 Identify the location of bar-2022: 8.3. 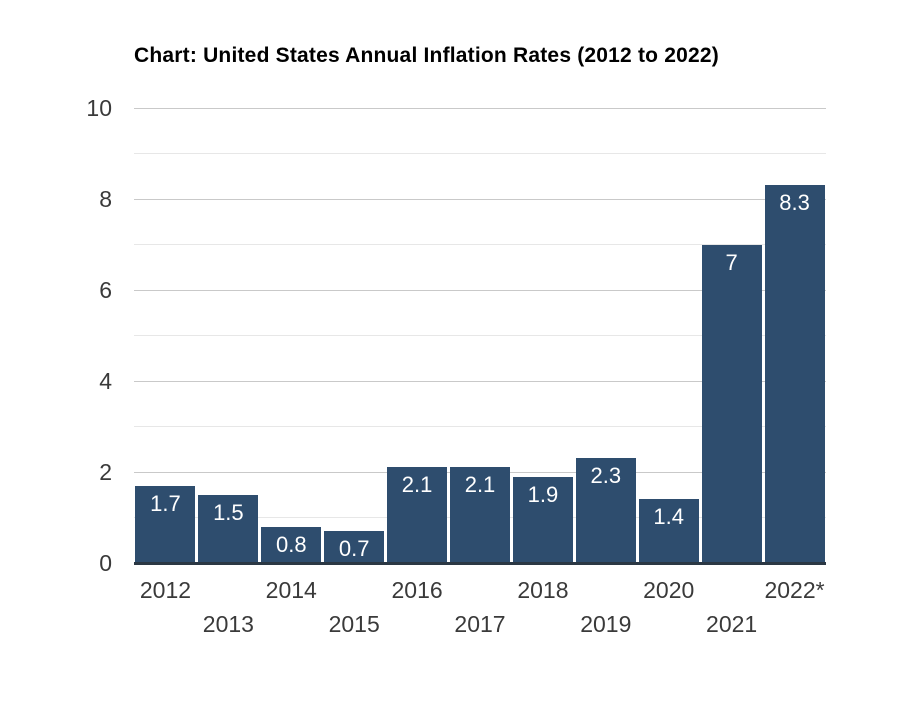
(794, 374).